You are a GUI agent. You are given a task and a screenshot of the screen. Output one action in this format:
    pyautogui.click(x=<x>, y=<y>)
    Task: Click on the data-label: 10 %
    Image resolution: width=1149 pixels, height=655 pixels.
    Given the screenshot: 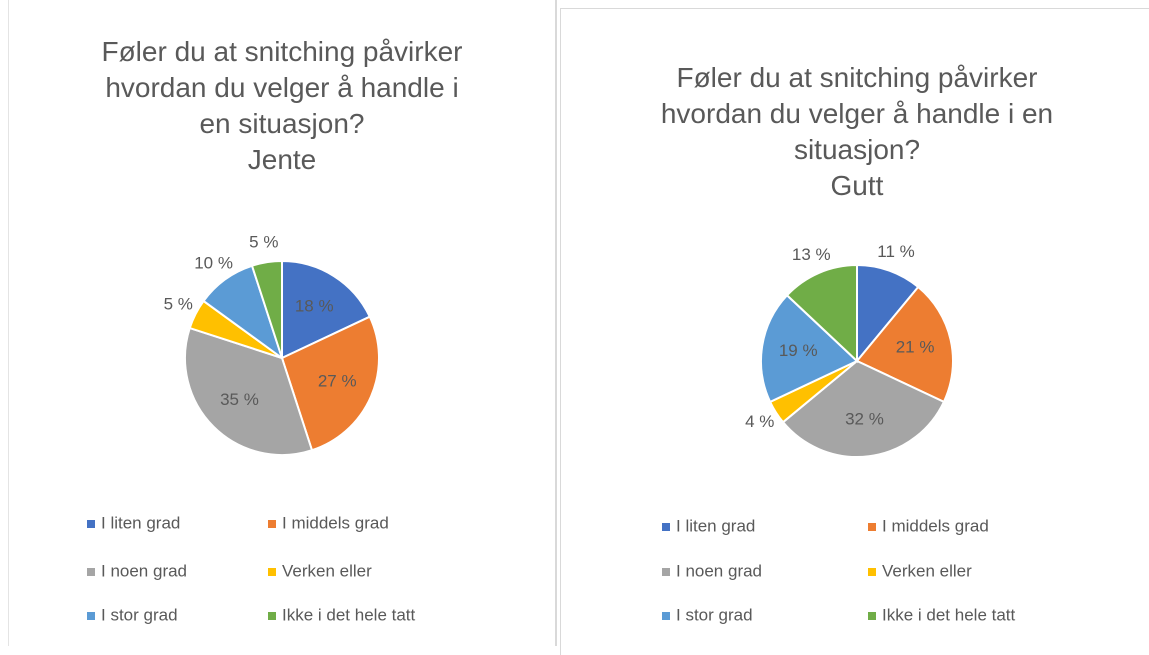 What is the action you would take?
    pyautogui.click(x=213, y=262)
    